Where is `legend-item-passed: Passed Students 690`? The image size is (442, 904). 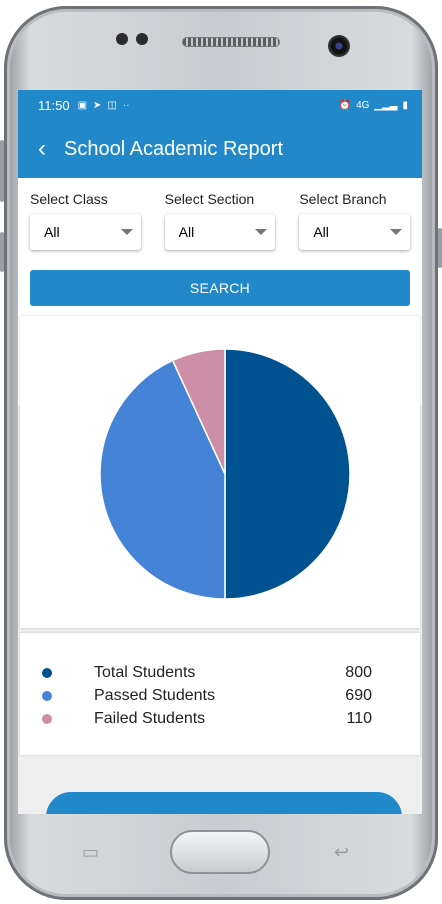 legend-item-passed: Passed Students 690 is located at coordinates (220, 695).